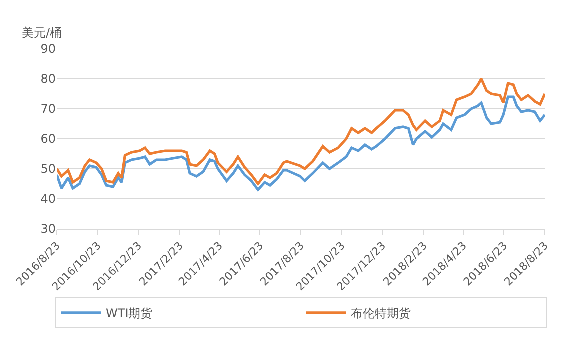 This screenshot has width=567, height=340. What do you see at coordinates (42, 33) in the screenshot?
I see `y-axis-title: 美元/桶` at bounding box center [42, 33].